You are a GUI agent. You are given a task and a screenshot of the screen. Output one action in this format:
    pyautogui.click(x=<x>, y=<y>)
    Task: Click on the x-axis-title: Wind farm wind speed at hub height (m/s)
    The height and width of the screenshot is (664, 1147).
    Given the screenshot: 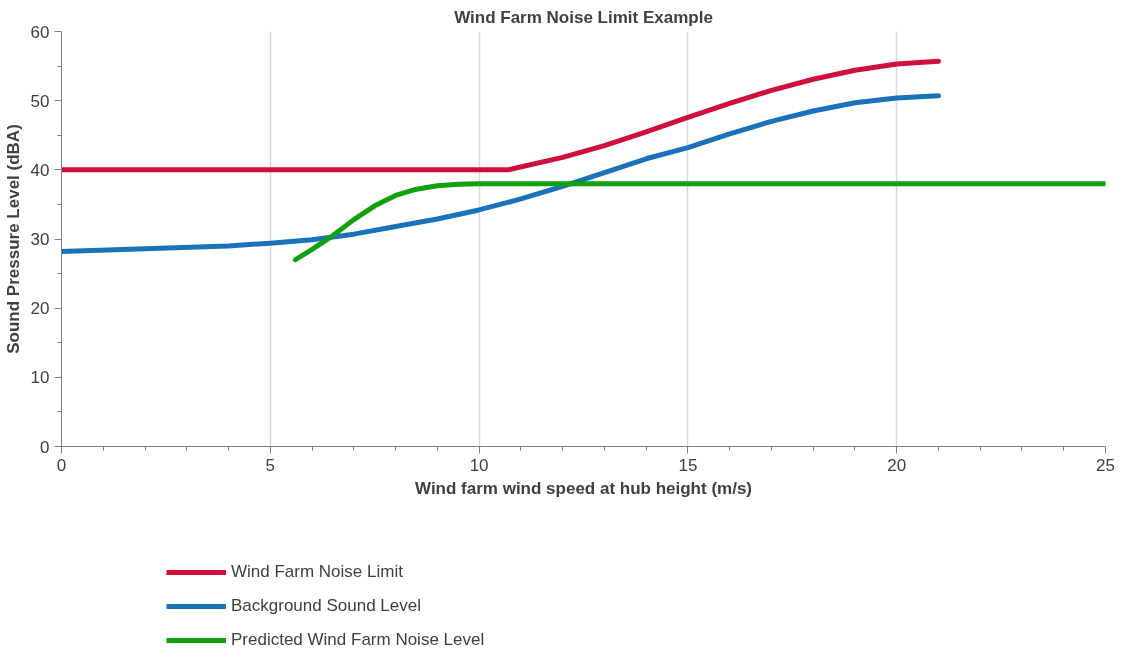 What is the action you would take?
    pyautogui.click(x=583, y=488)
    